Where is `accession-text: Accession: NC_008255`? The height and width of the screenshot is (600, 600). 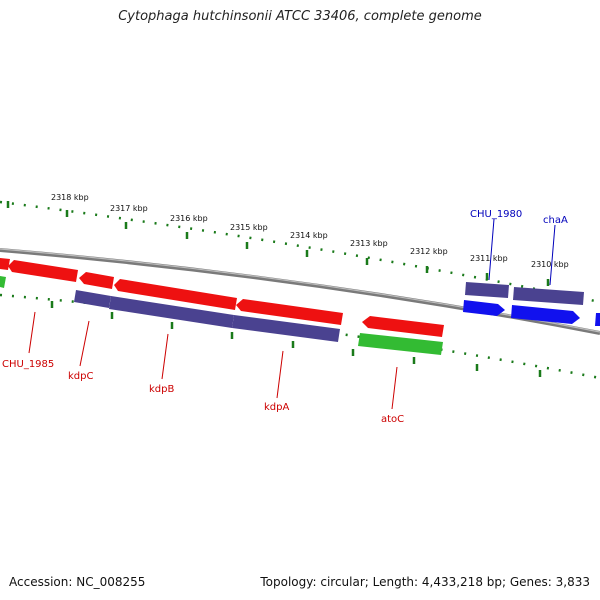
accession-text: Accession: NC_008255 is located at coordinates (77, 582).